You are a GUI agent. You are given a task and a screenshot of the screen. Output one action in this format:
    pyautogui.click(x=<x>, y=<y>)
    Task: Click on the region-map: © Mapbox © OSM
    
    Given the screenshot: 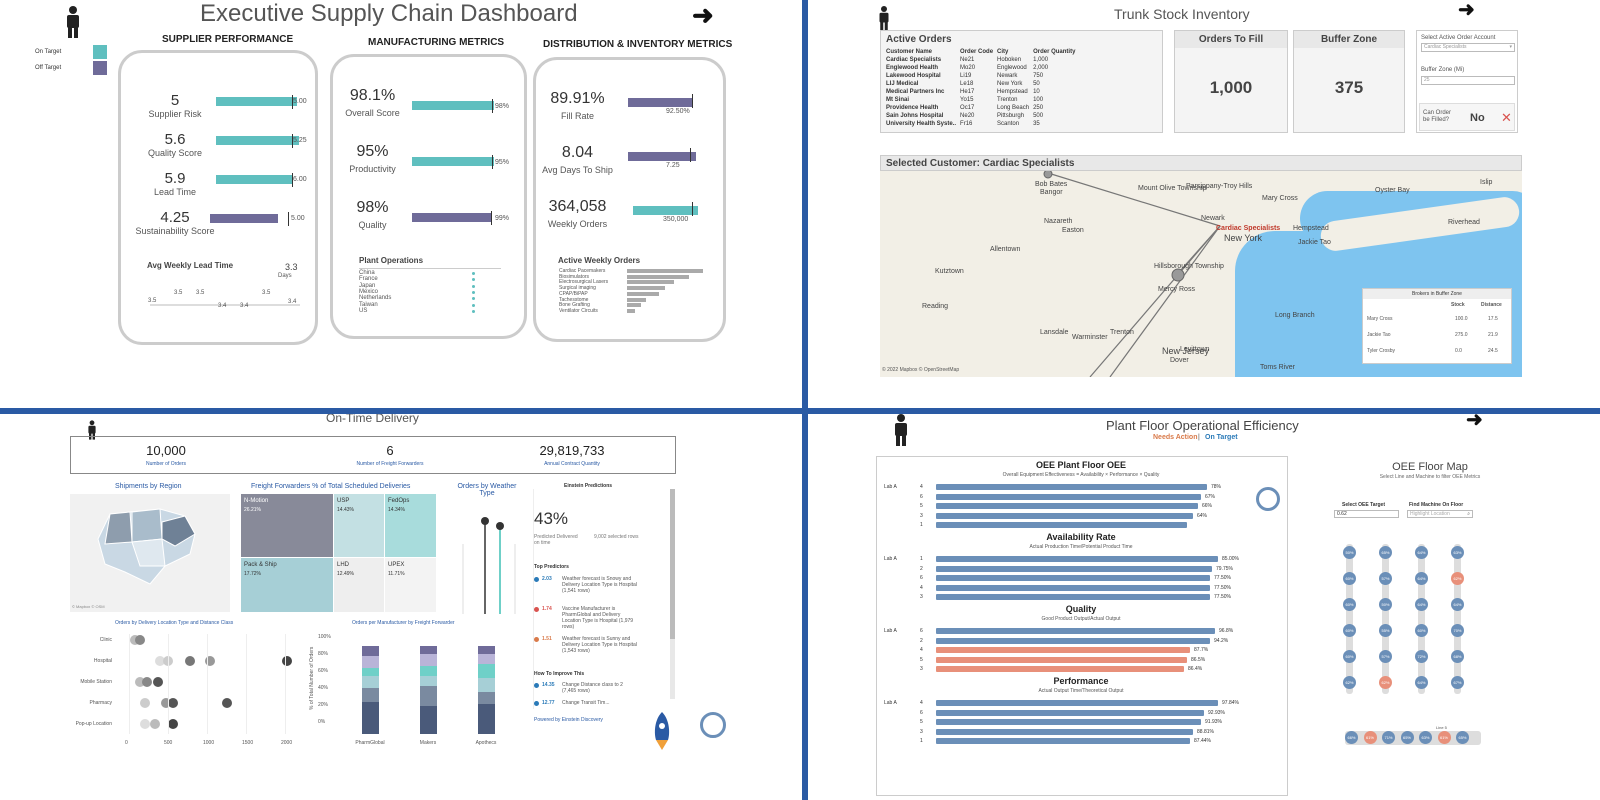 What is the action you would take?
    pyautogui.click(x=150, y=553)
    